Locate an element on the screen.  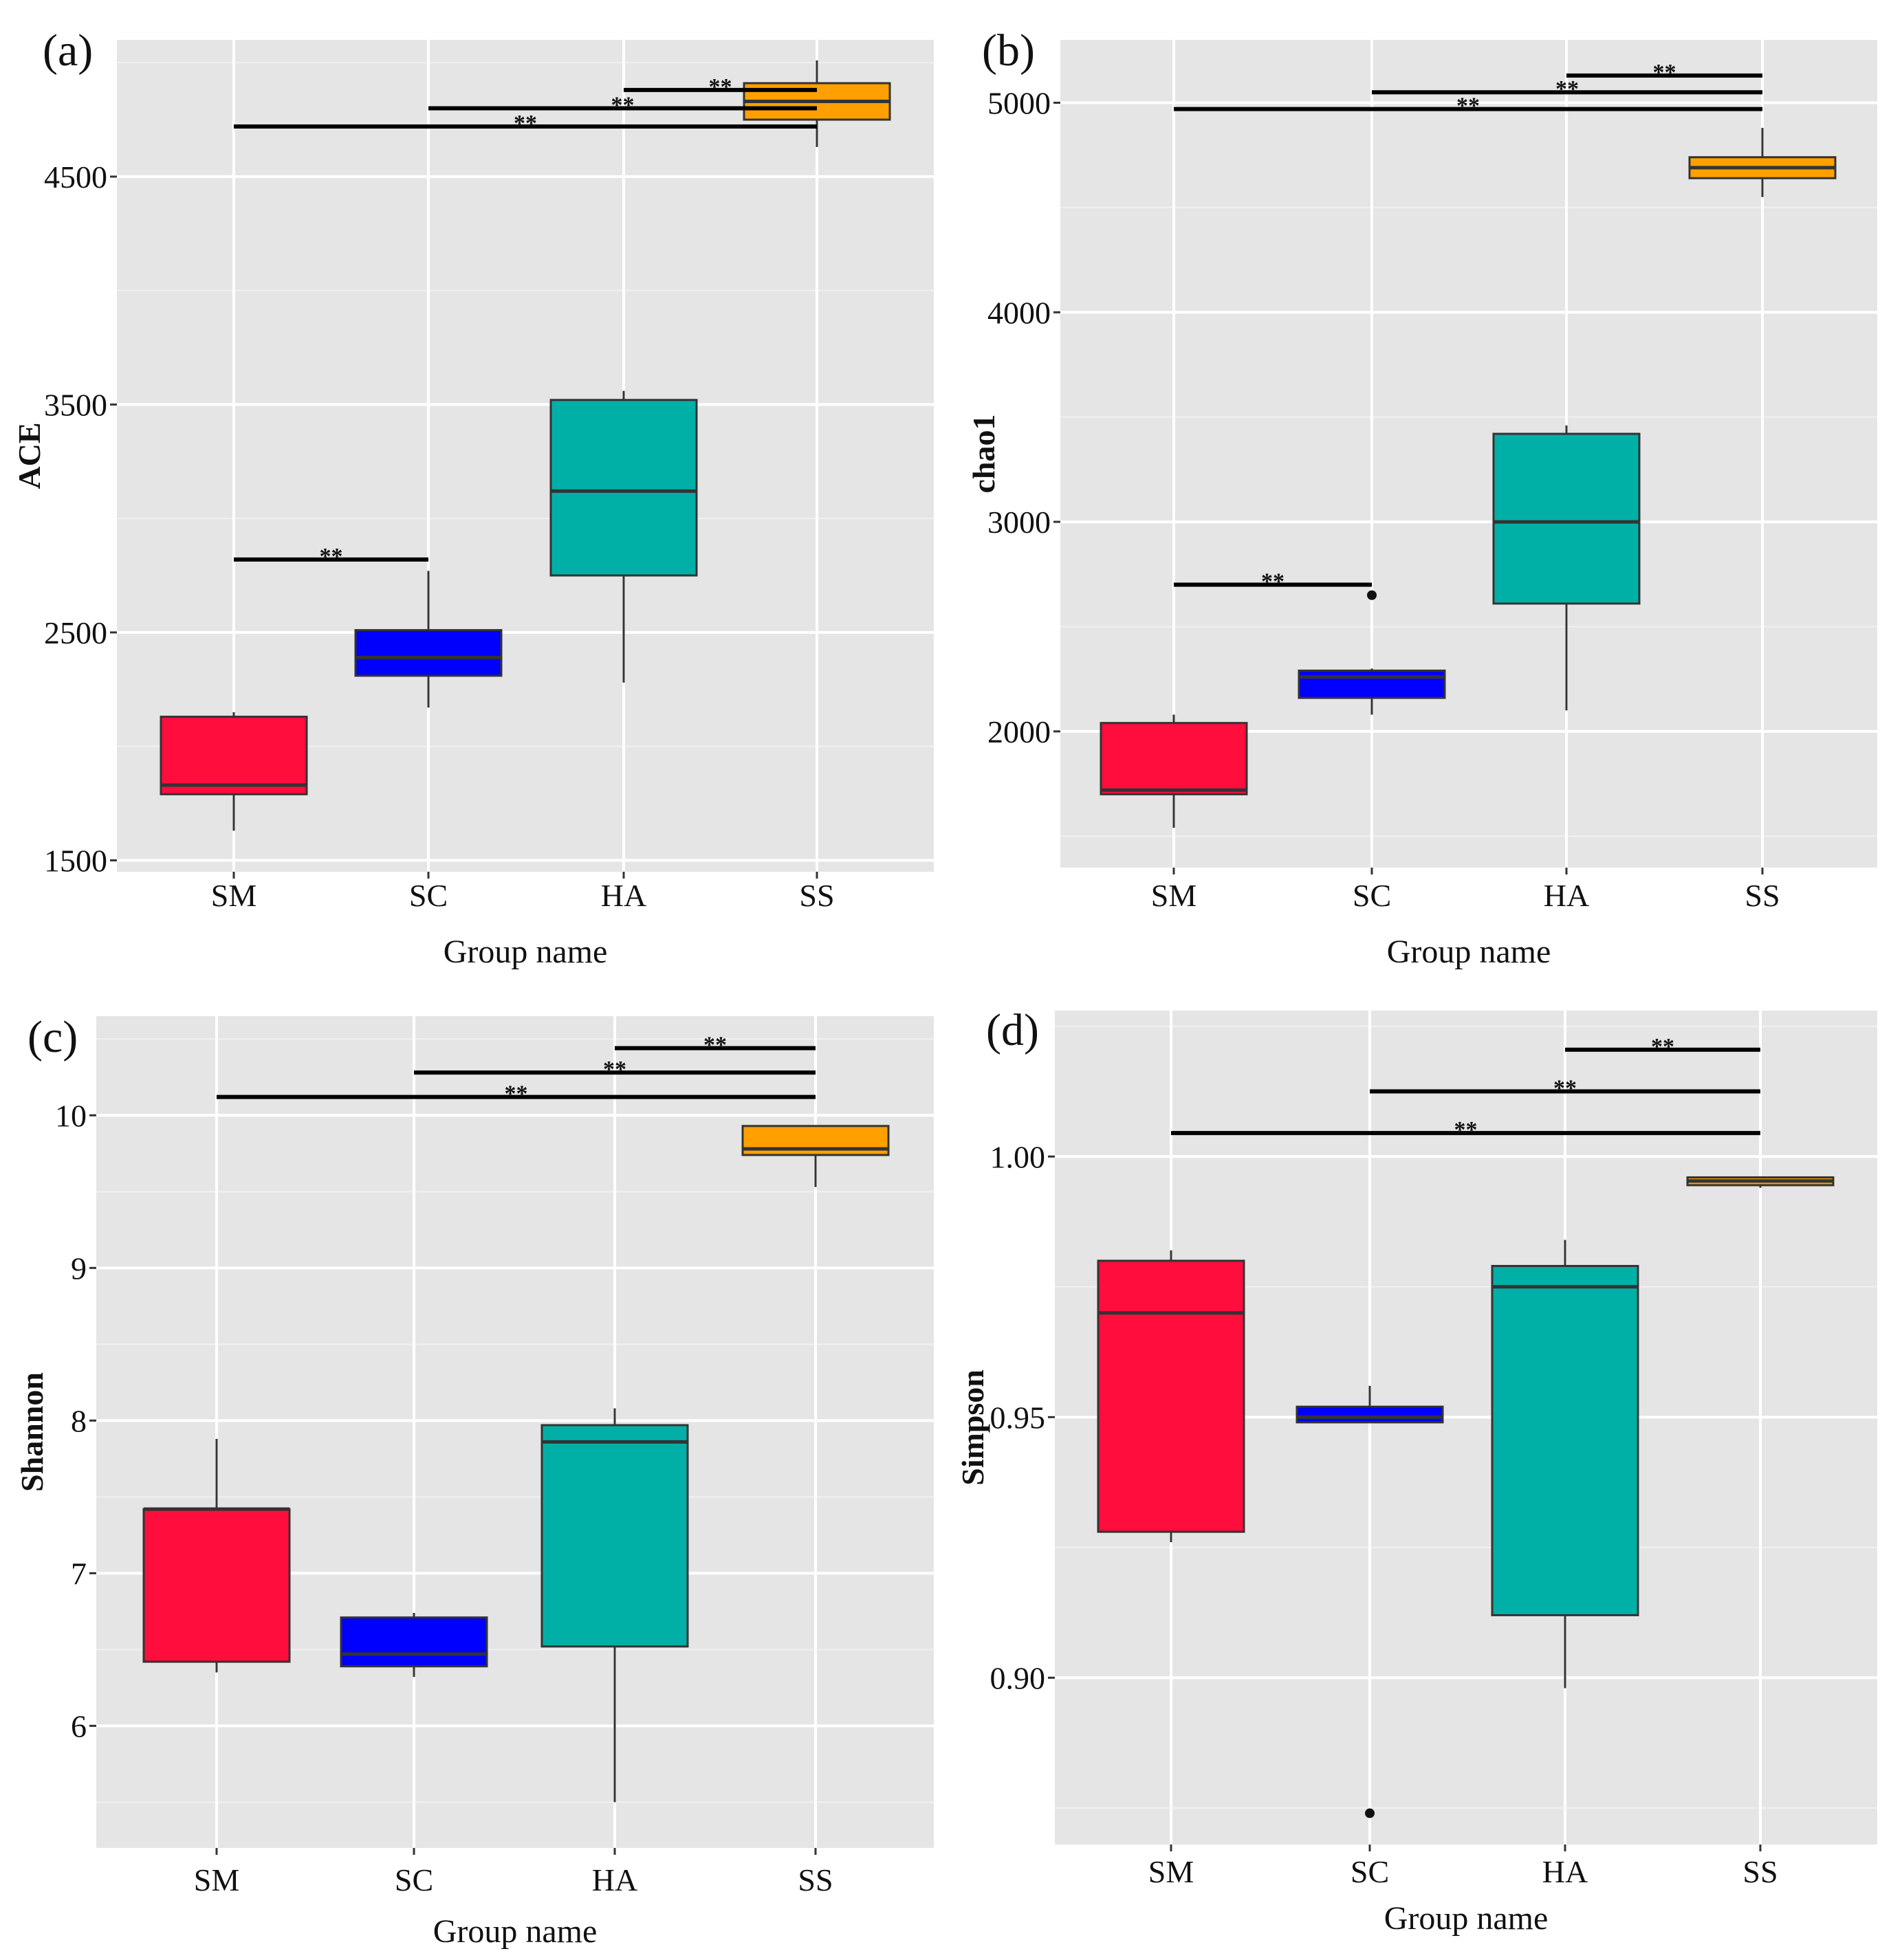
y-tick-label: 4500 is located at coordinates (75, 177).